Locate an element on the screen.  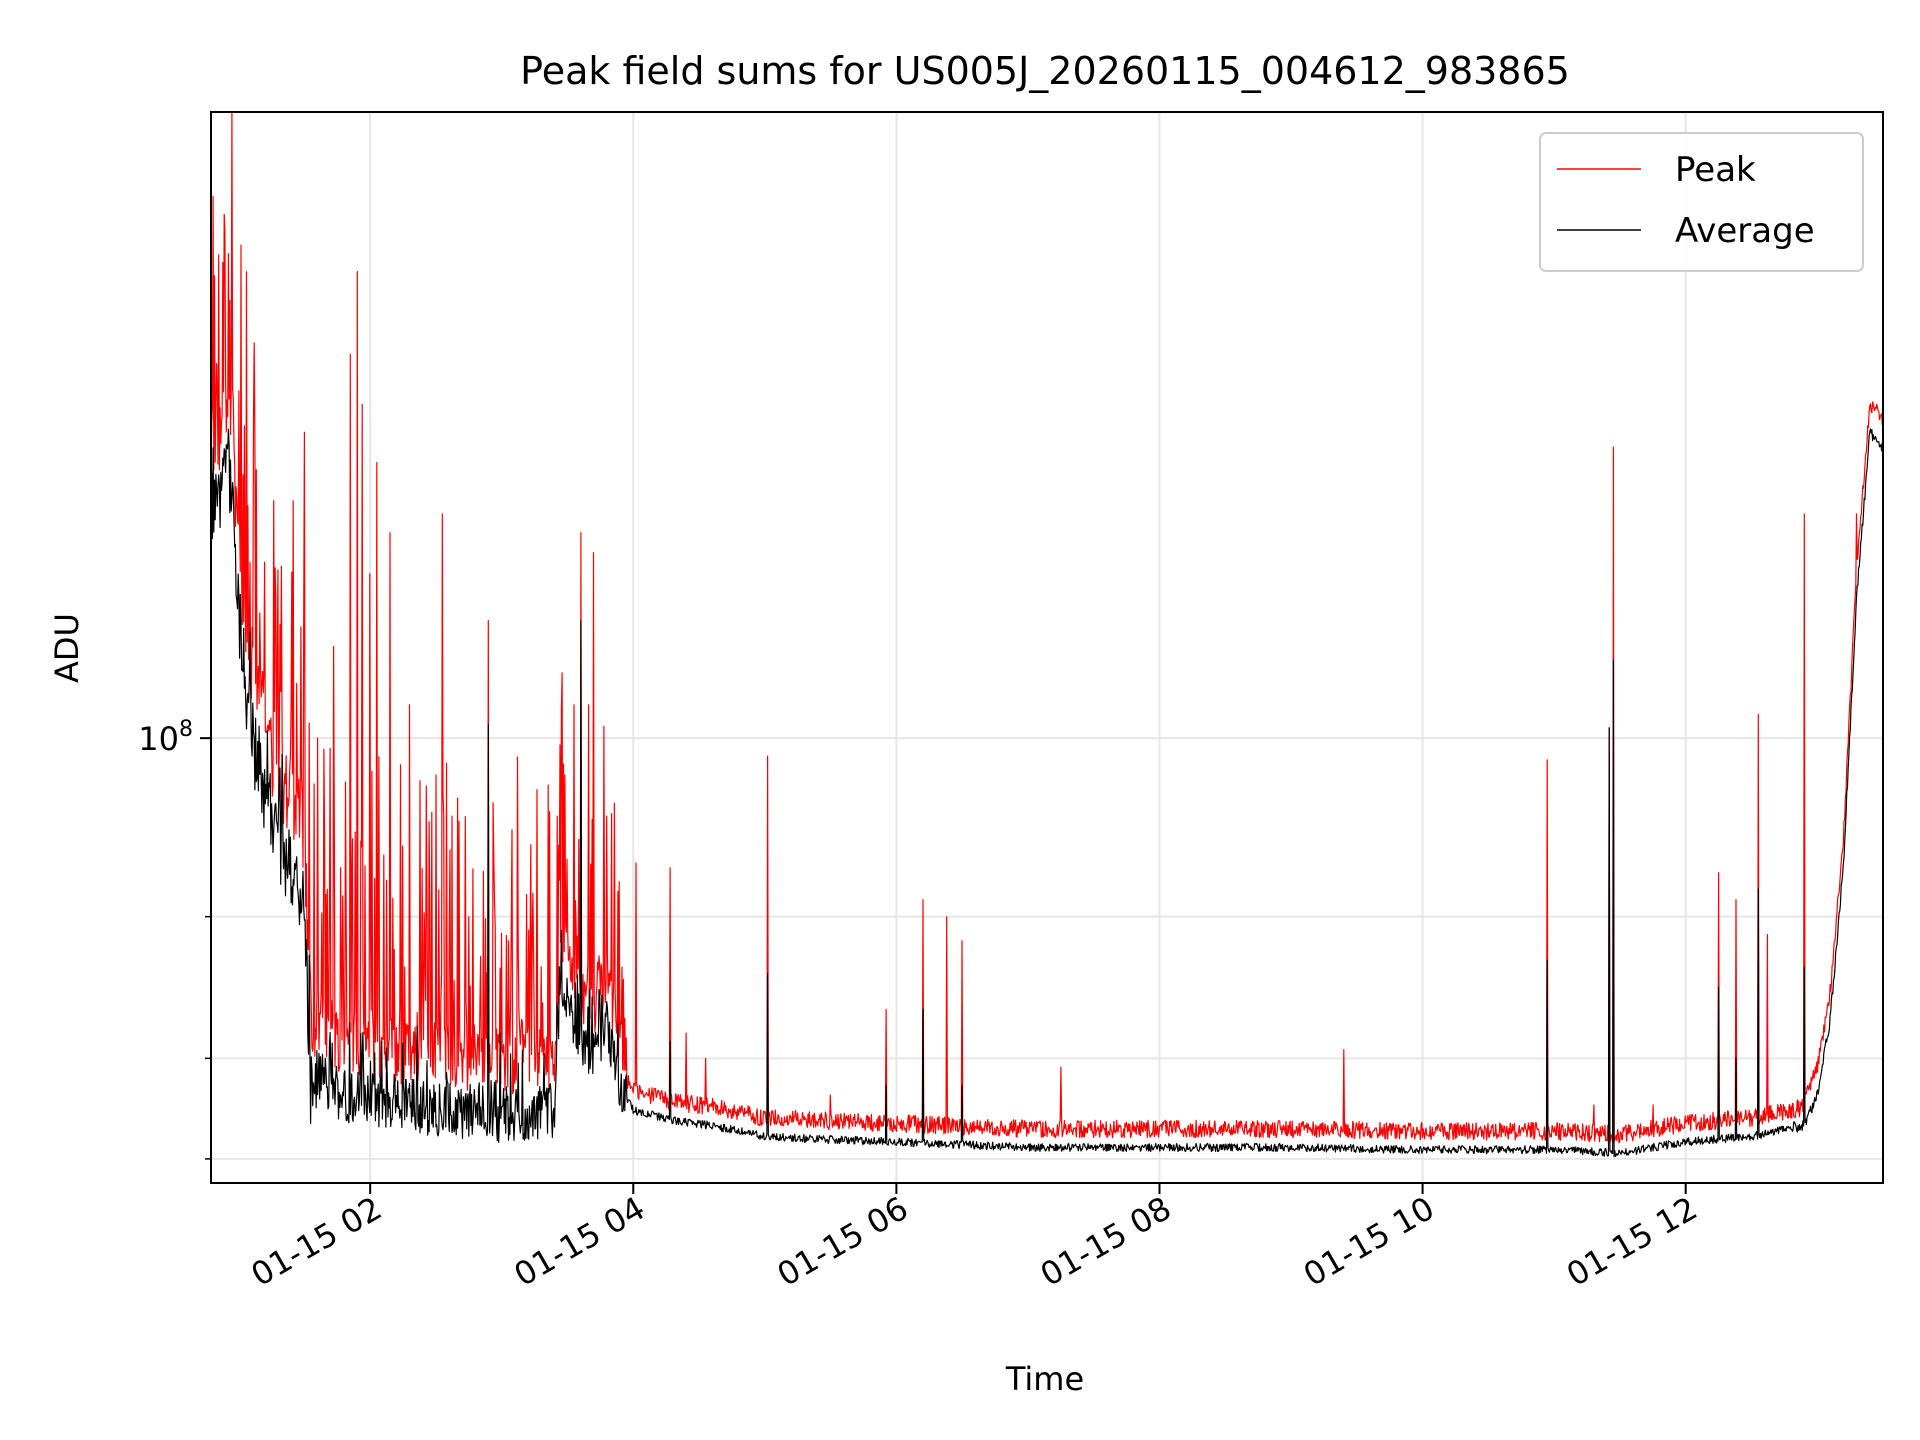
x-axis-label: Time is located at coordinates (1044, 1379).